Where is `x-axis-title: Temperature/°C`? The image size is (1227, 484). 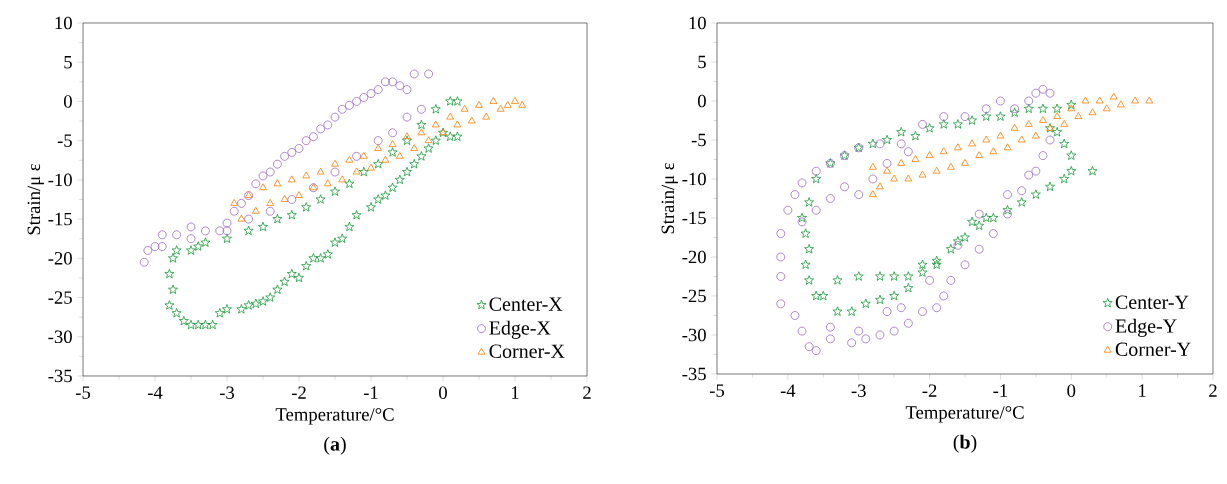 x-axis-title: Temperature/°C is located at coordinates (334, 416).